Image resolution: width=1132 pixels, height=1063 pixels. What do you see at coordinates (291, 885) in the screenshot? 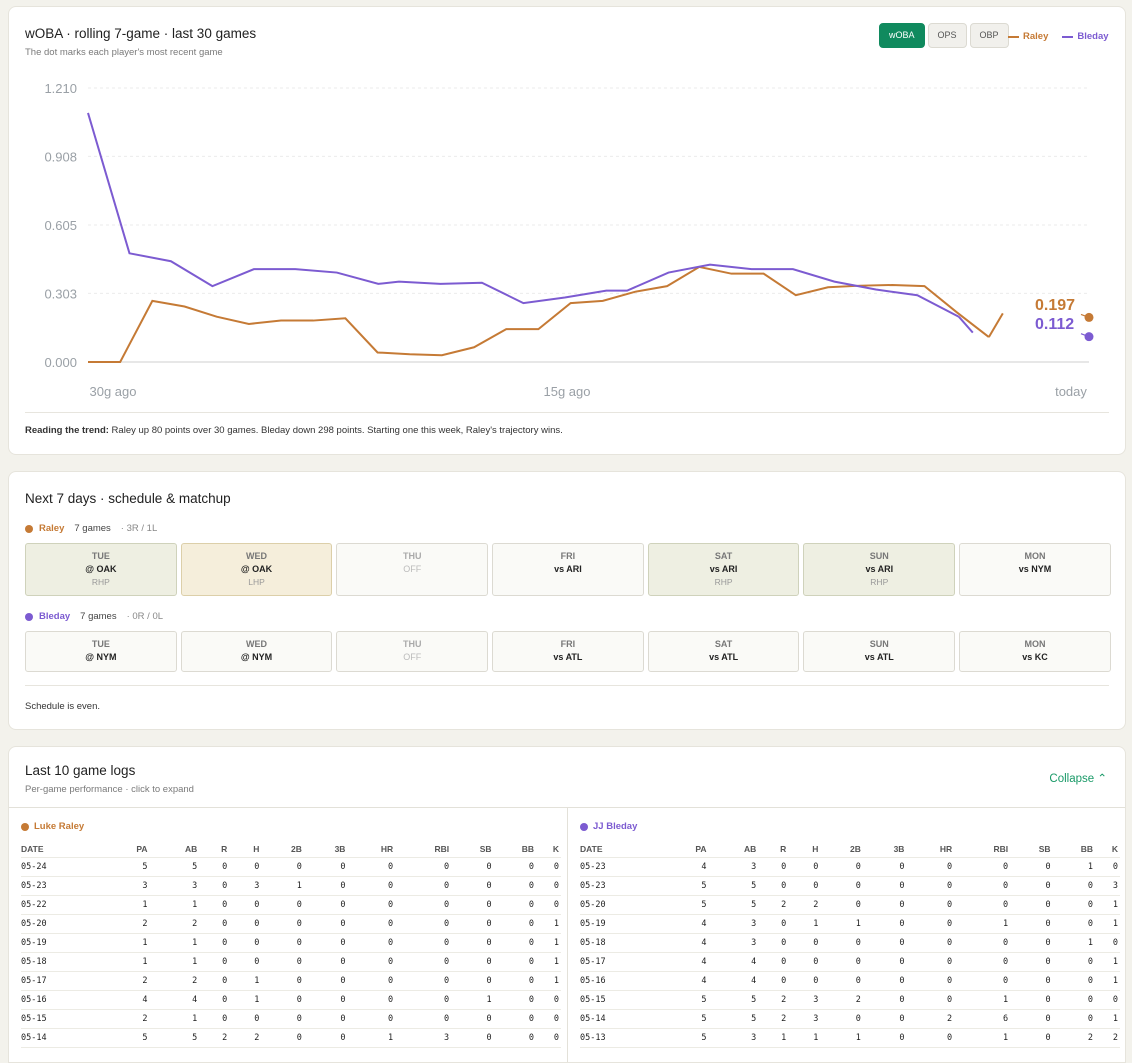
I see `table-row: 05-23 3 3 0 3 1 0 0 0 0 0 0` at bounding box center [291, 885].